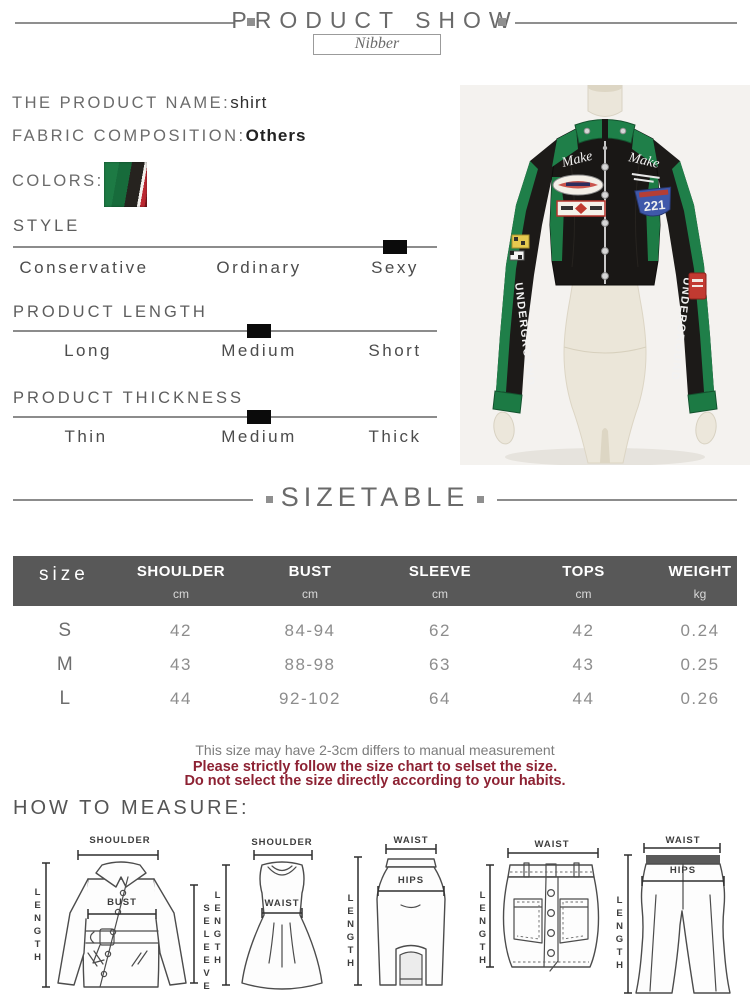 The height and width of the screenshot is (1000, 750). Describe the element at coordinates (395, 267) in the screenshot. I see `style-option-sexy: Sexy` at that location.